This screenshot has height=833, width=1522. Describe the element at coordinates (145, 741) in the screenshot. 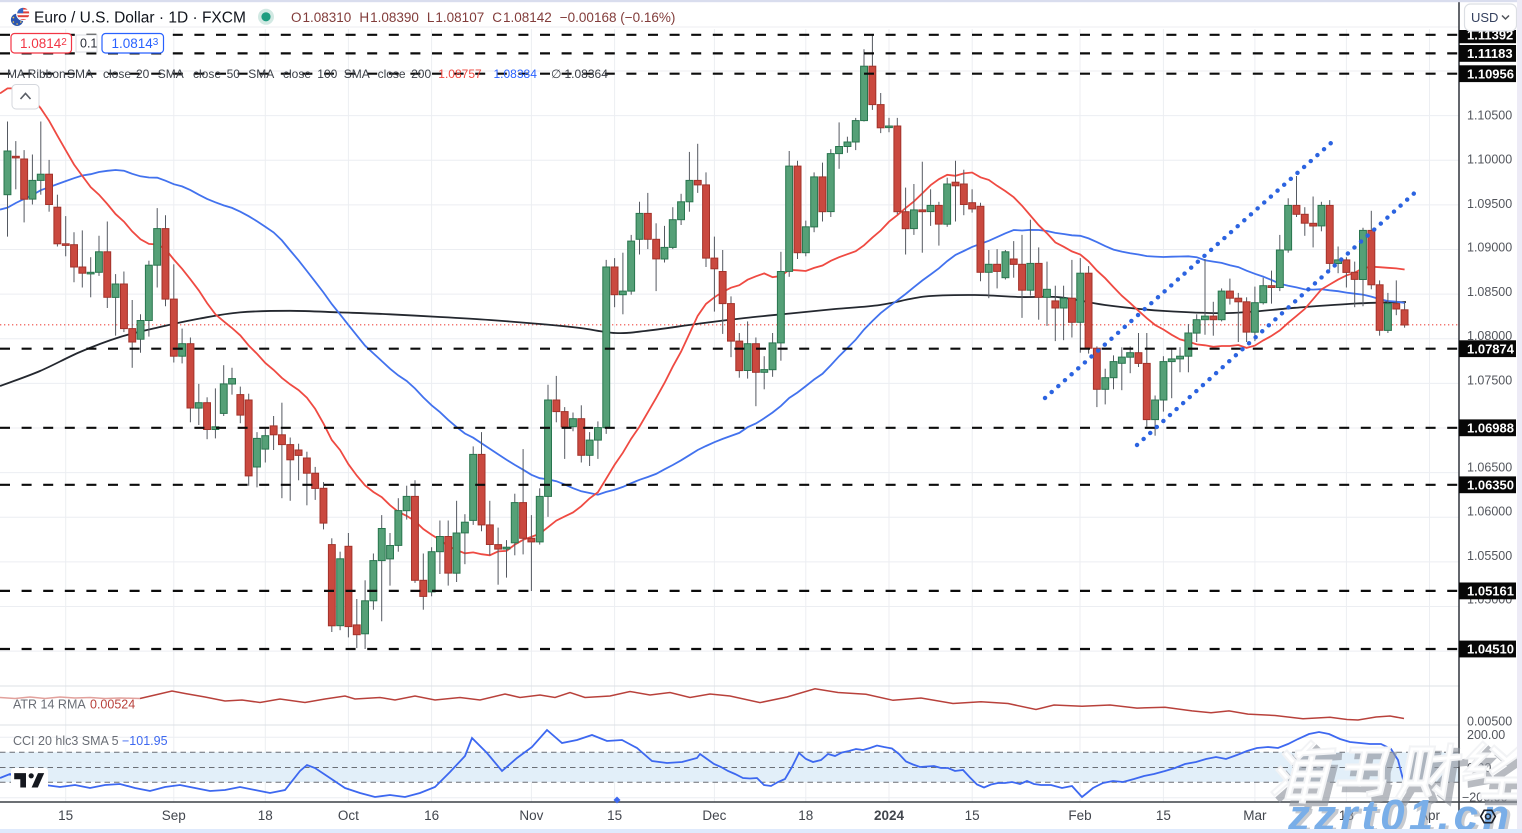

I see `svg-text: −101.95` at that location.